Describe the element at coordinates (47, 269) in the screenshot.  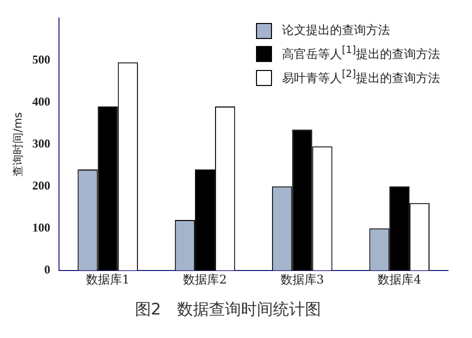
I see `y-tick-label: 0` at that location.